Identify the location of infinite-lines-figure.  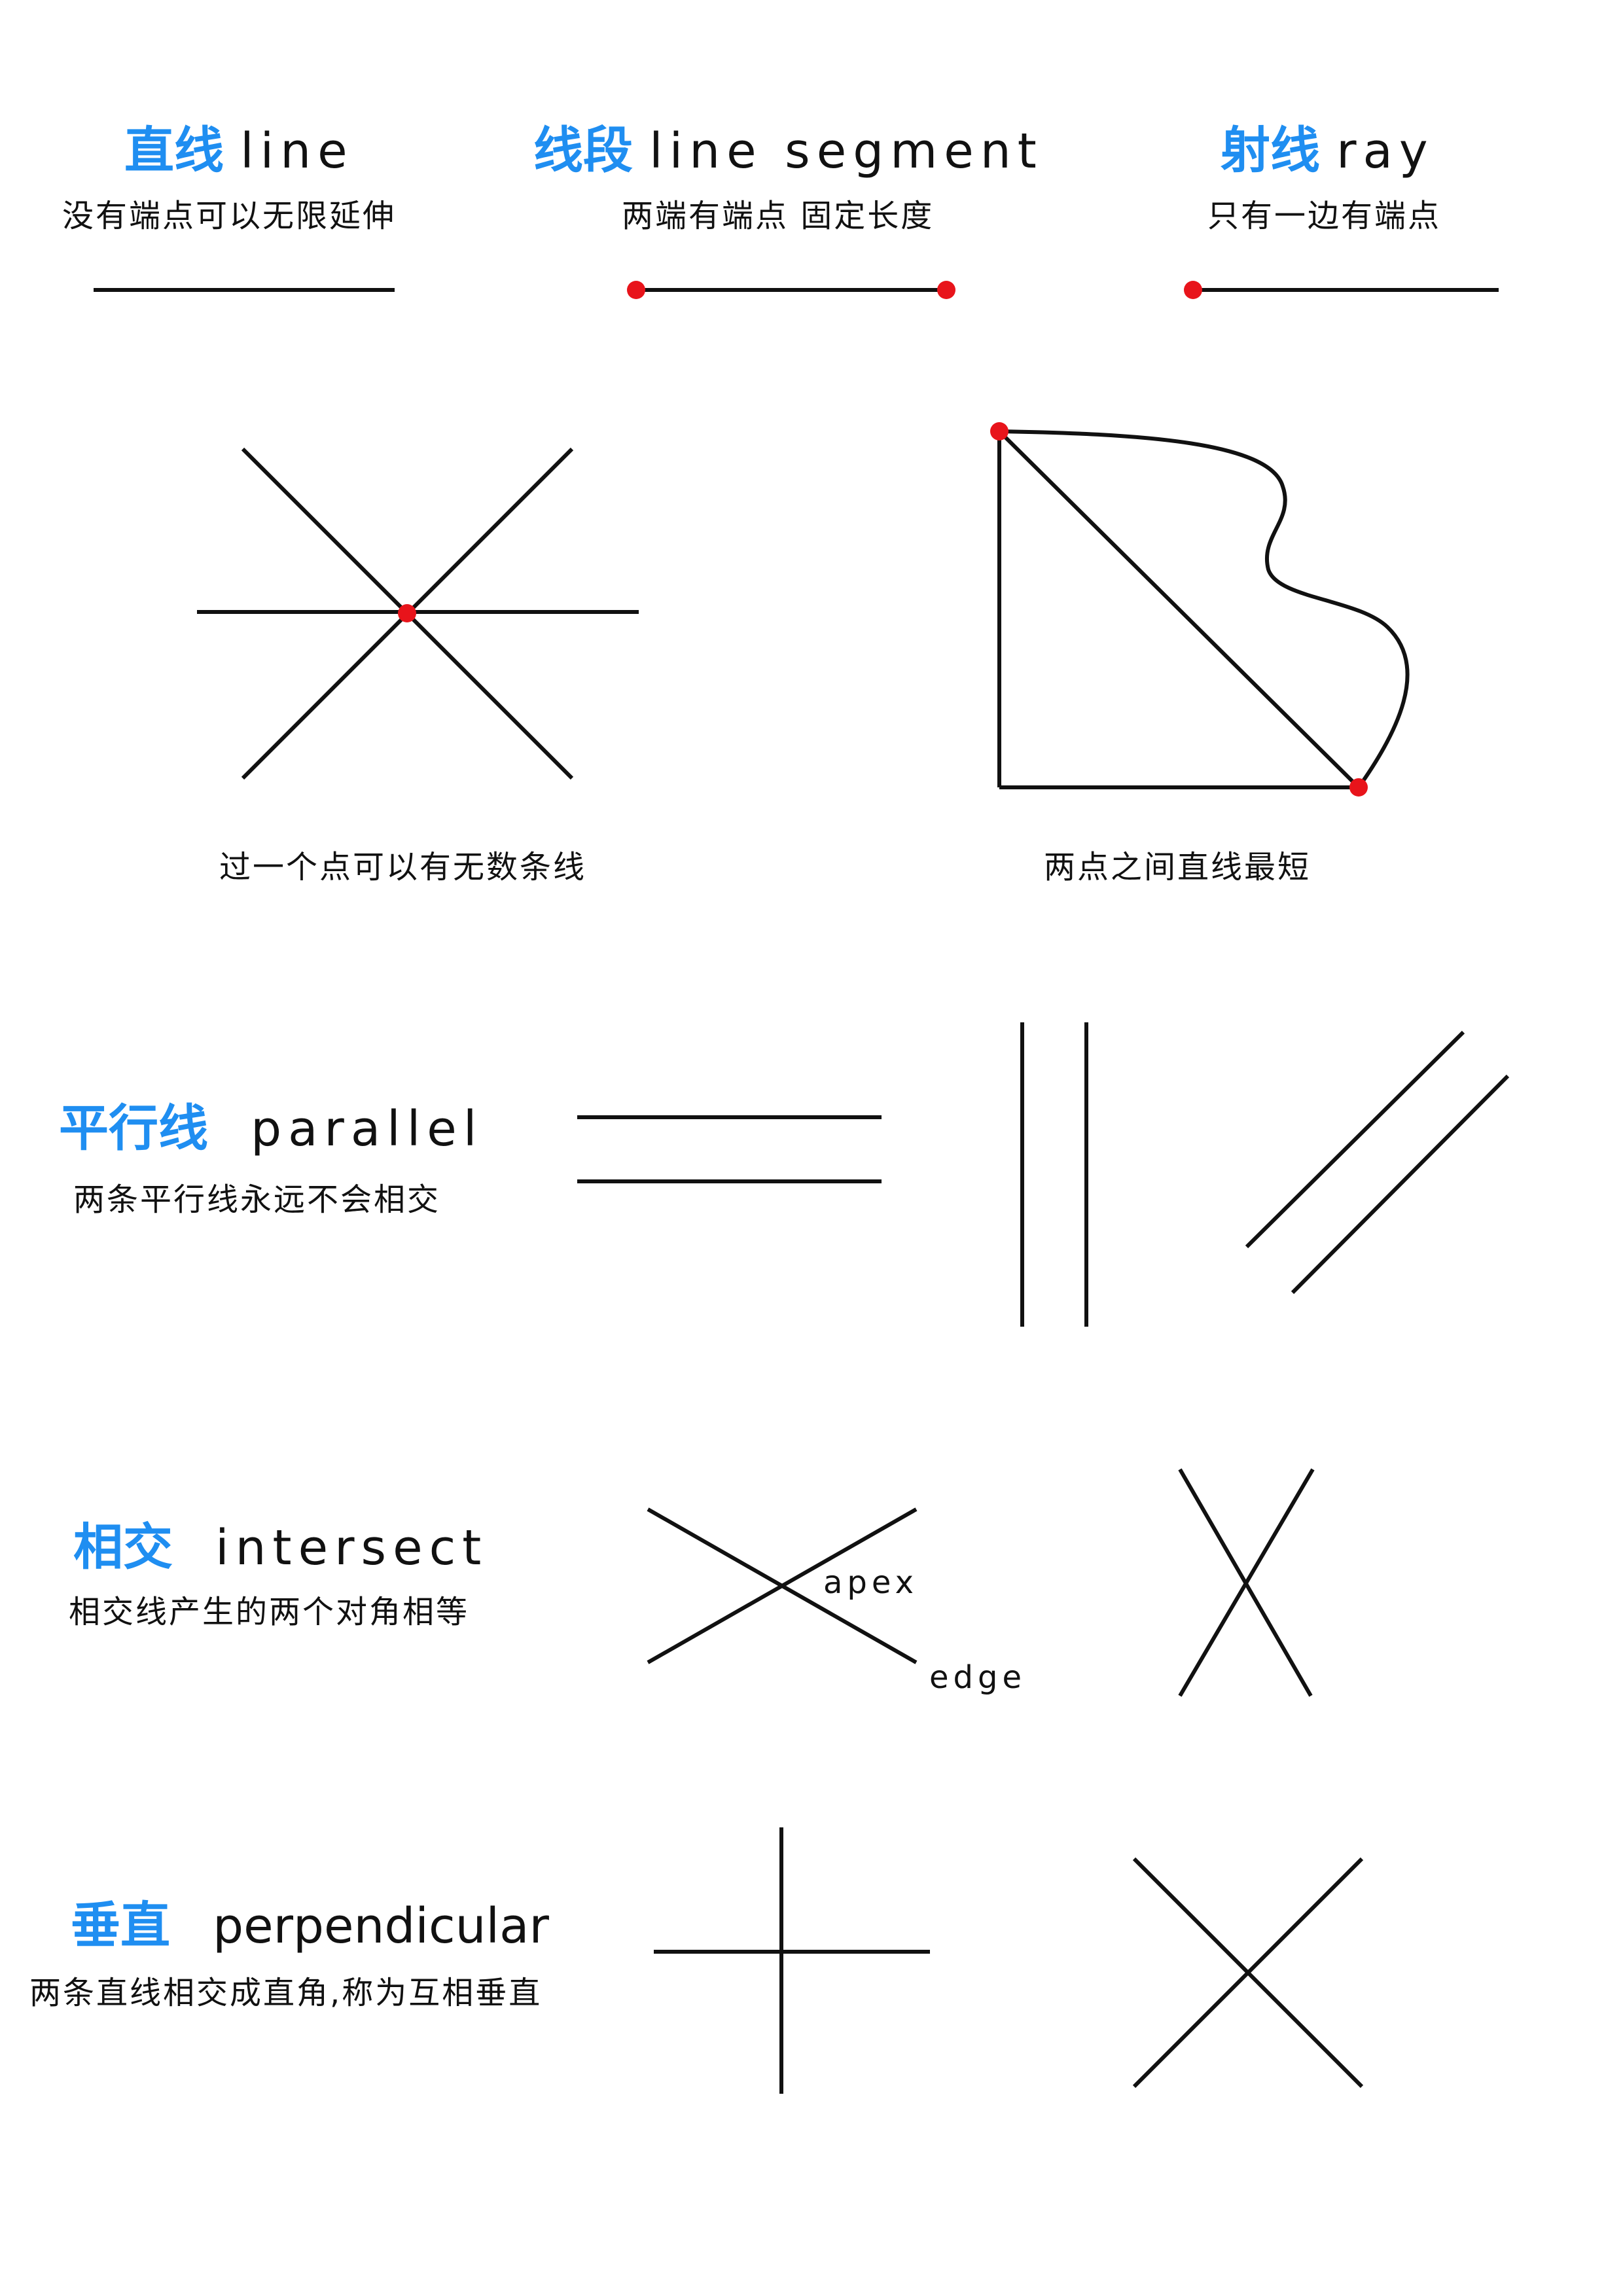
(418, 613).